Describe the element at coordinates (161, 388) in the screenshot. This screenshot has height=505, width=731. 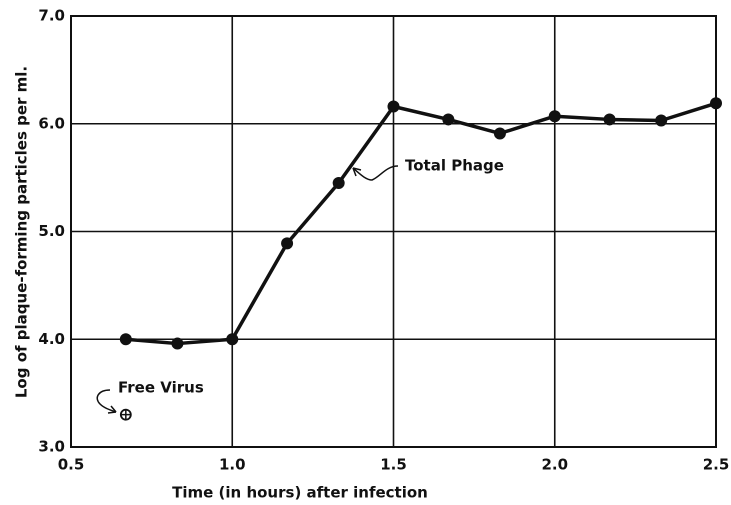
I see `series-label: Free Virus` at that location.